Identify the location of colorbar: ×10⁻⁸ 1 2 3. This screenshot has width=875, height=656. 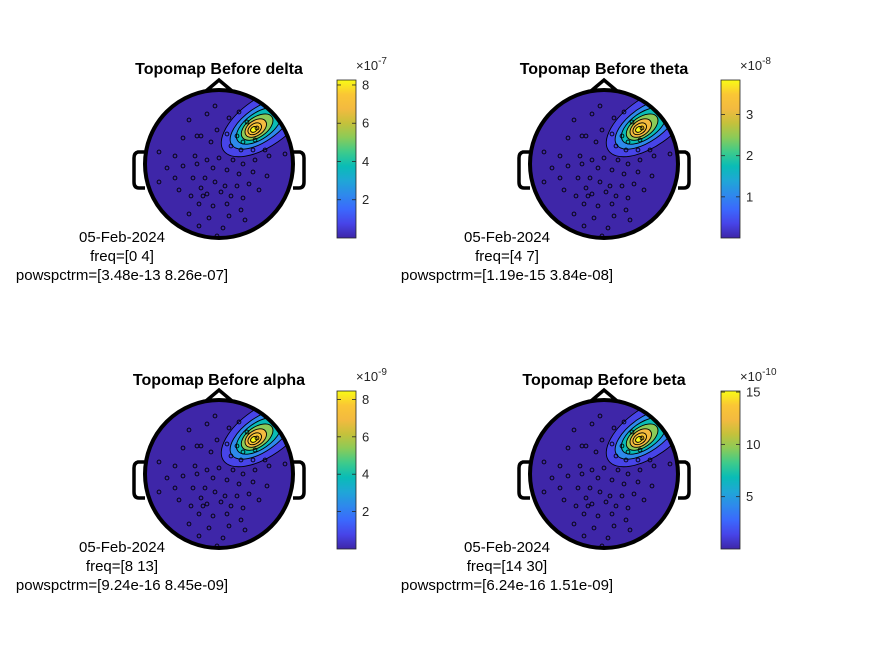
(745, 147).